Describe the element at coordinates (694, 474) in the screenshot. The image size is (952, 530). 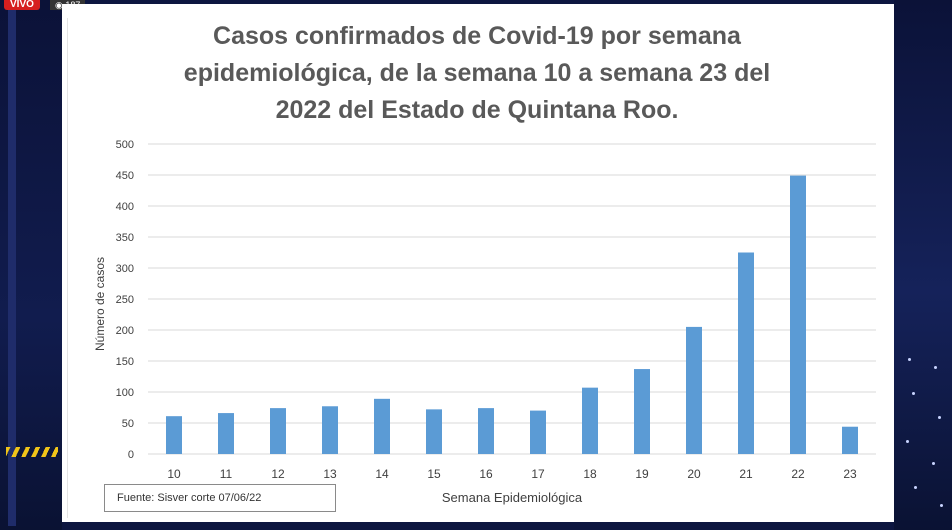
I see `x-tick-label: 20` at that location.